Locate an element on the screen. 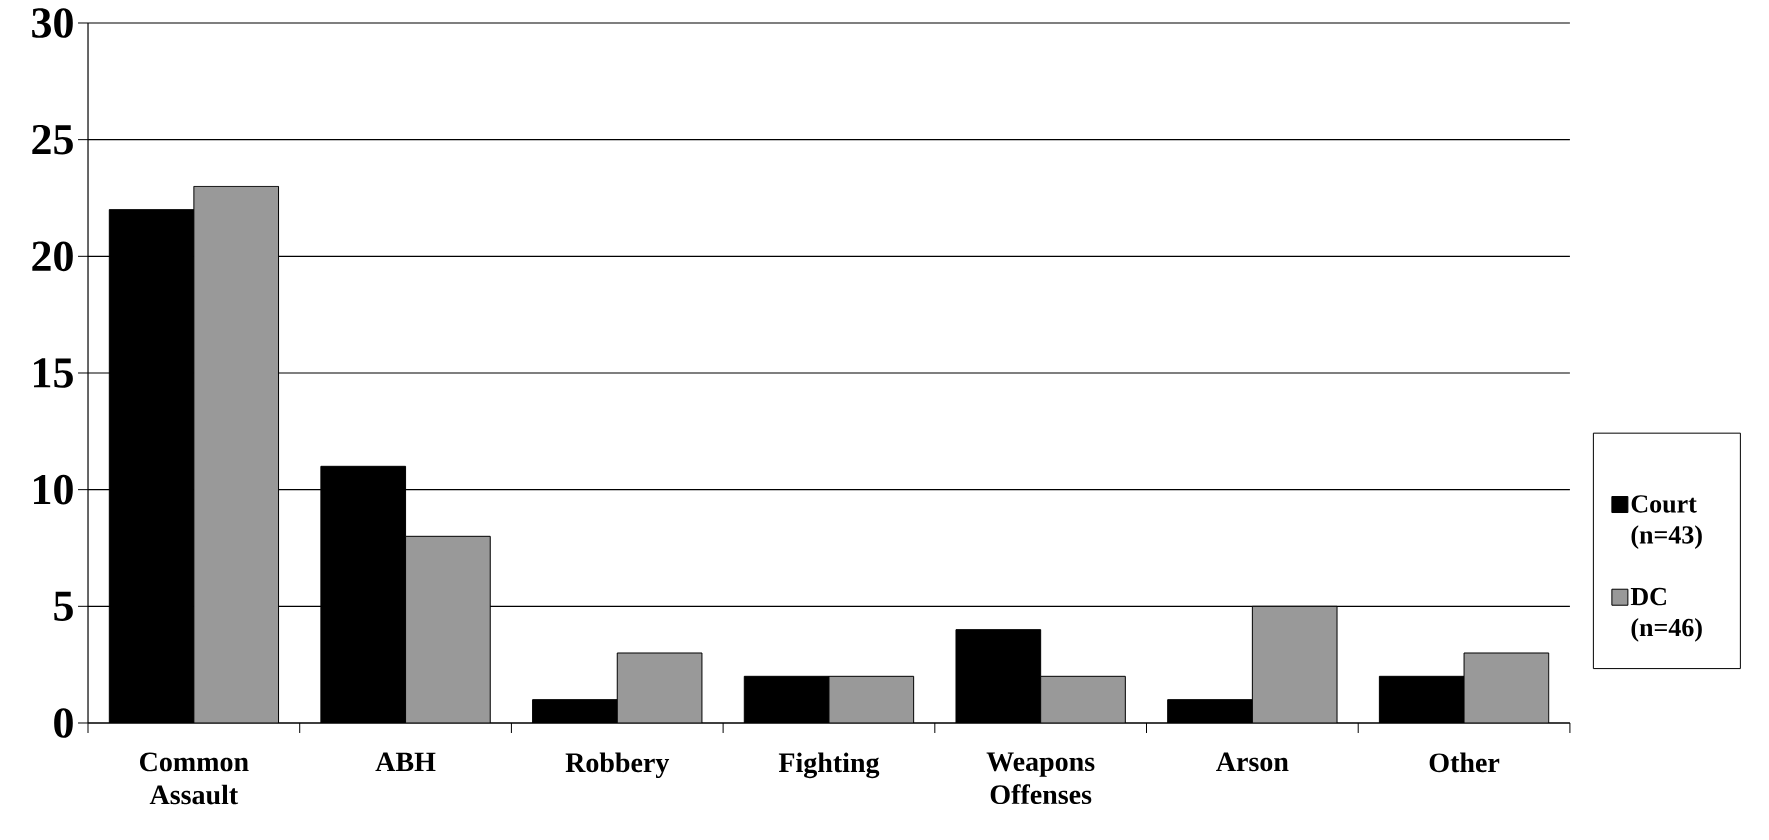 This screenshot has width=1769, height=840. x-tick-label: Robbery is located at coordinates (617, 765).